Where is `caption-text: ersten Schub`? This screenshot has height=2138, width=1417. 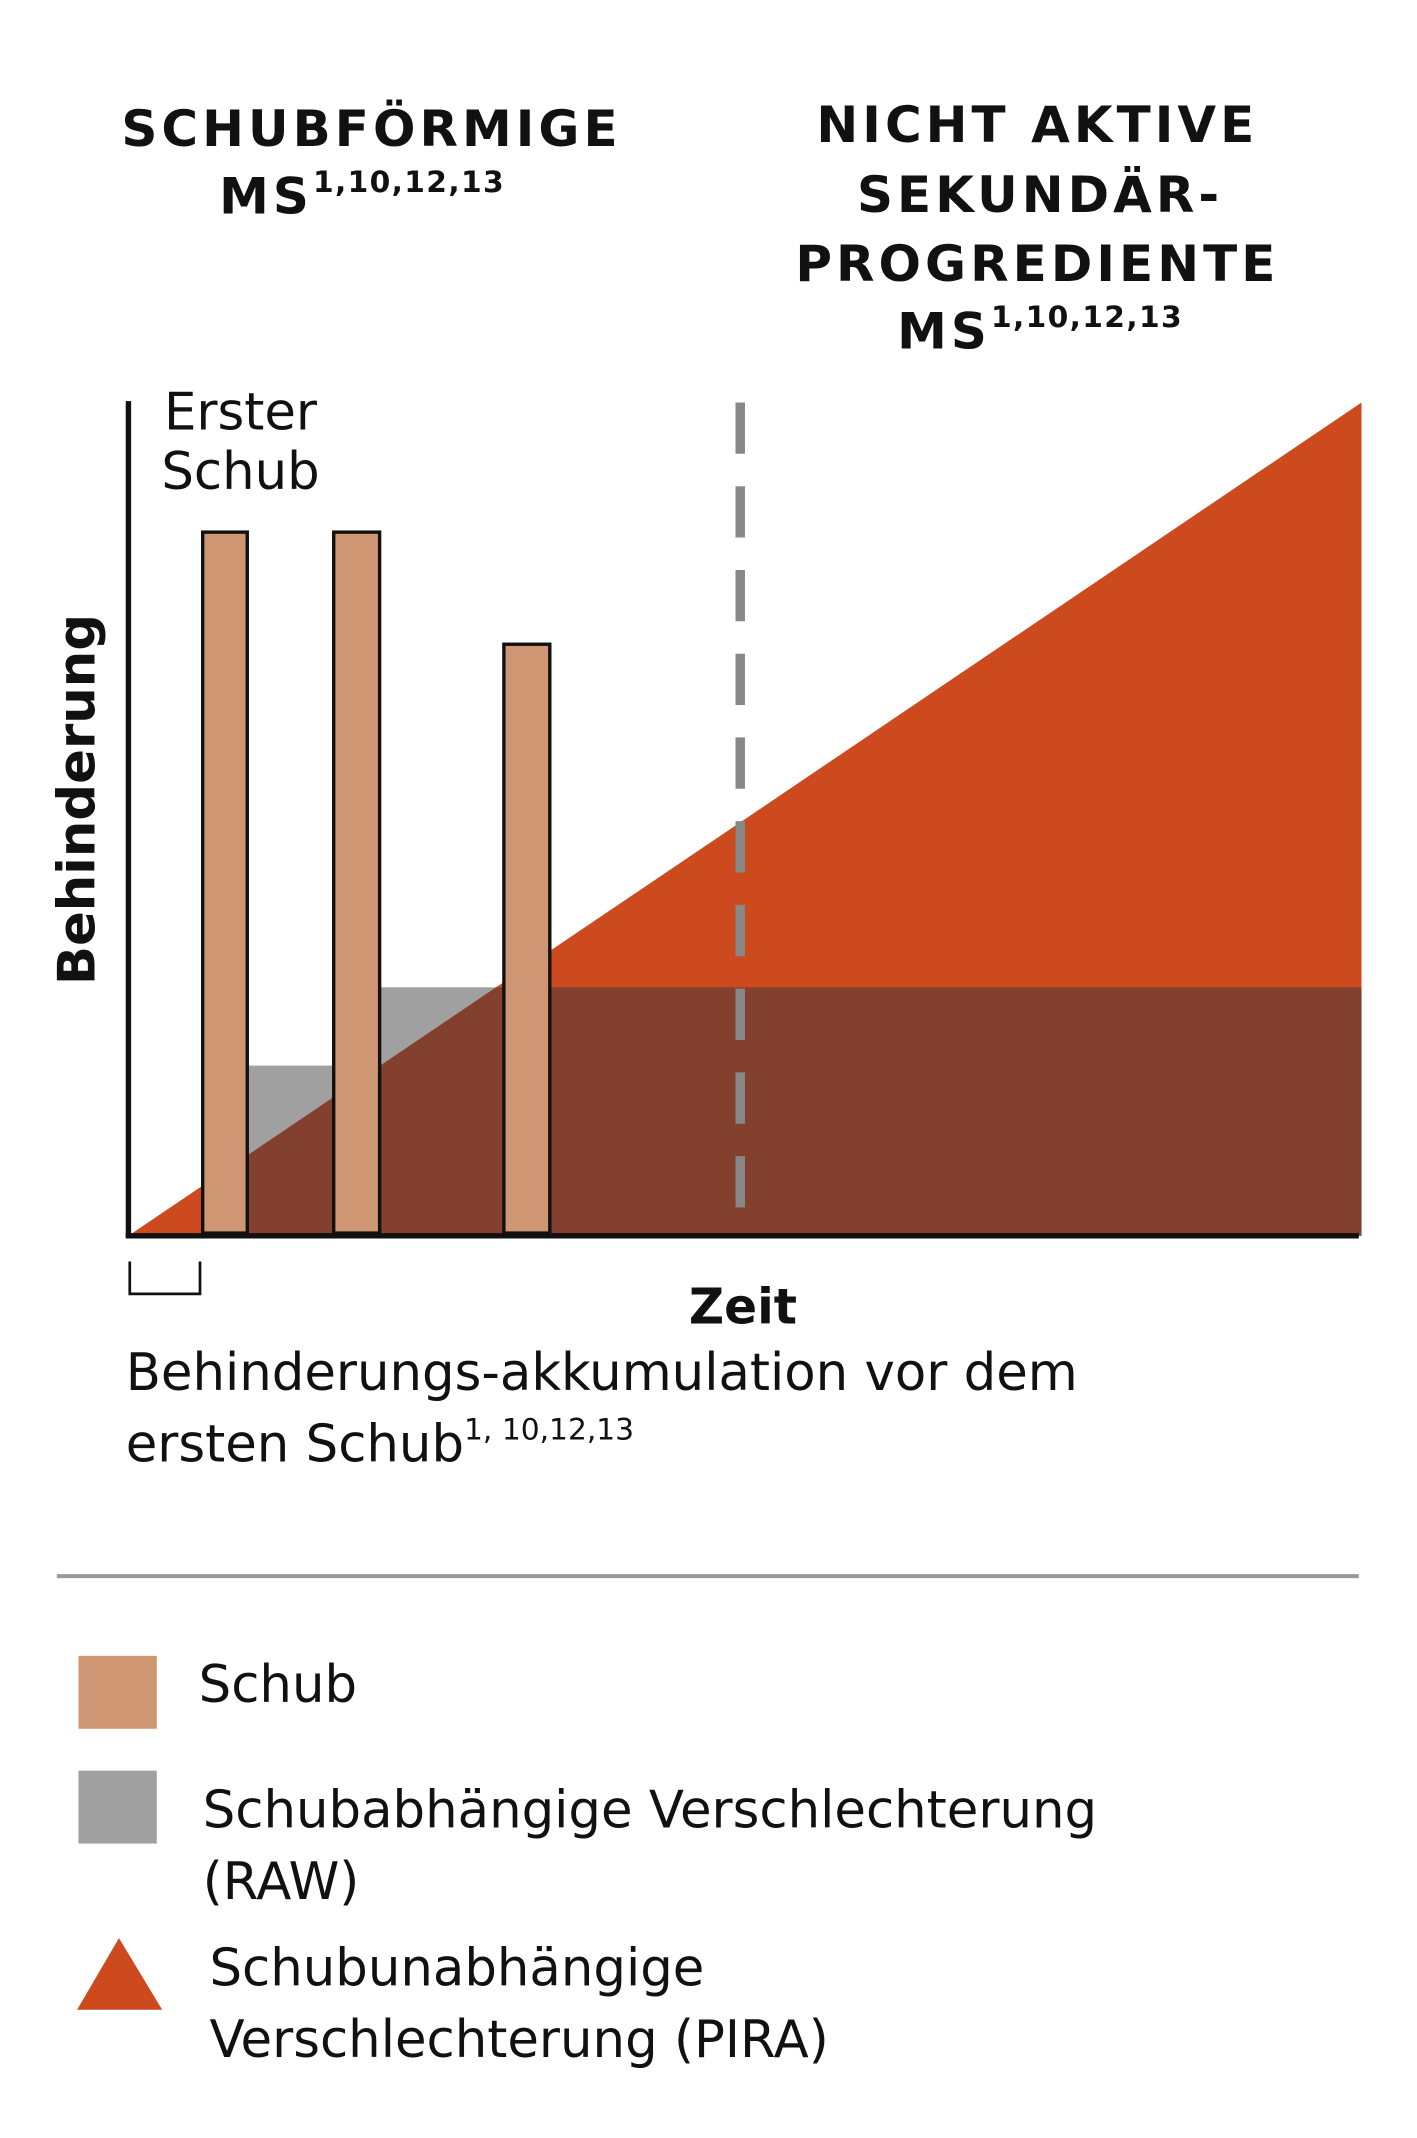
caption-text: ersten Schub is located at coordinates (295, 1444).